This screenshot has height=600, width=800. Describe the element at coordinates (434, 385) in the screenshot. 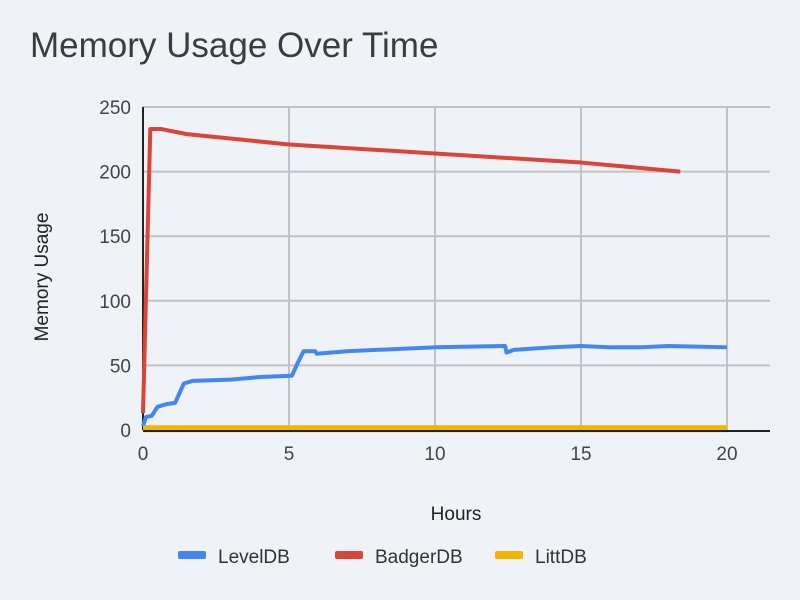

I see `series-line-leveldb` at that location.